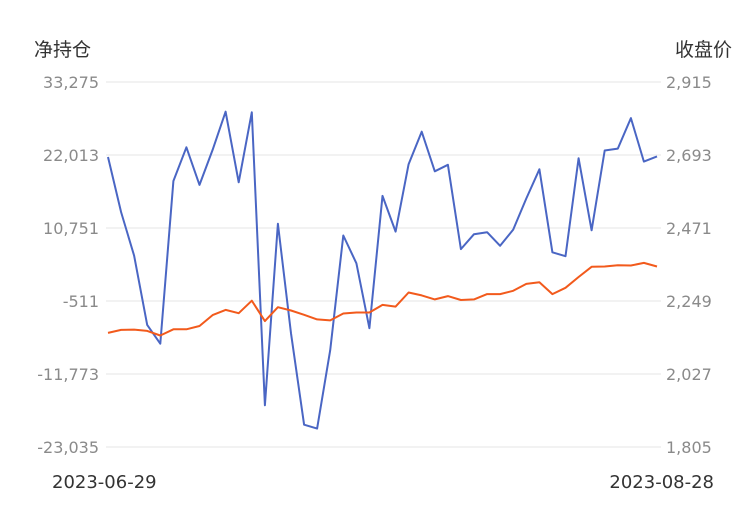 This screenshot has width=750, height=510. Describe the element at coordinates (68, 447) in the screenshot. I see `left-tick-label: -23,035` at that location.